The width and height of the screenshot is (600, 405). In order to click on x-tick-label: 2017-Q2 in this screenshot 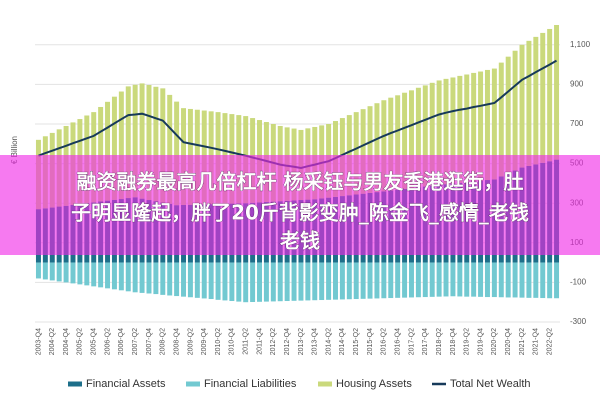, I will do `click(411, 341)`.